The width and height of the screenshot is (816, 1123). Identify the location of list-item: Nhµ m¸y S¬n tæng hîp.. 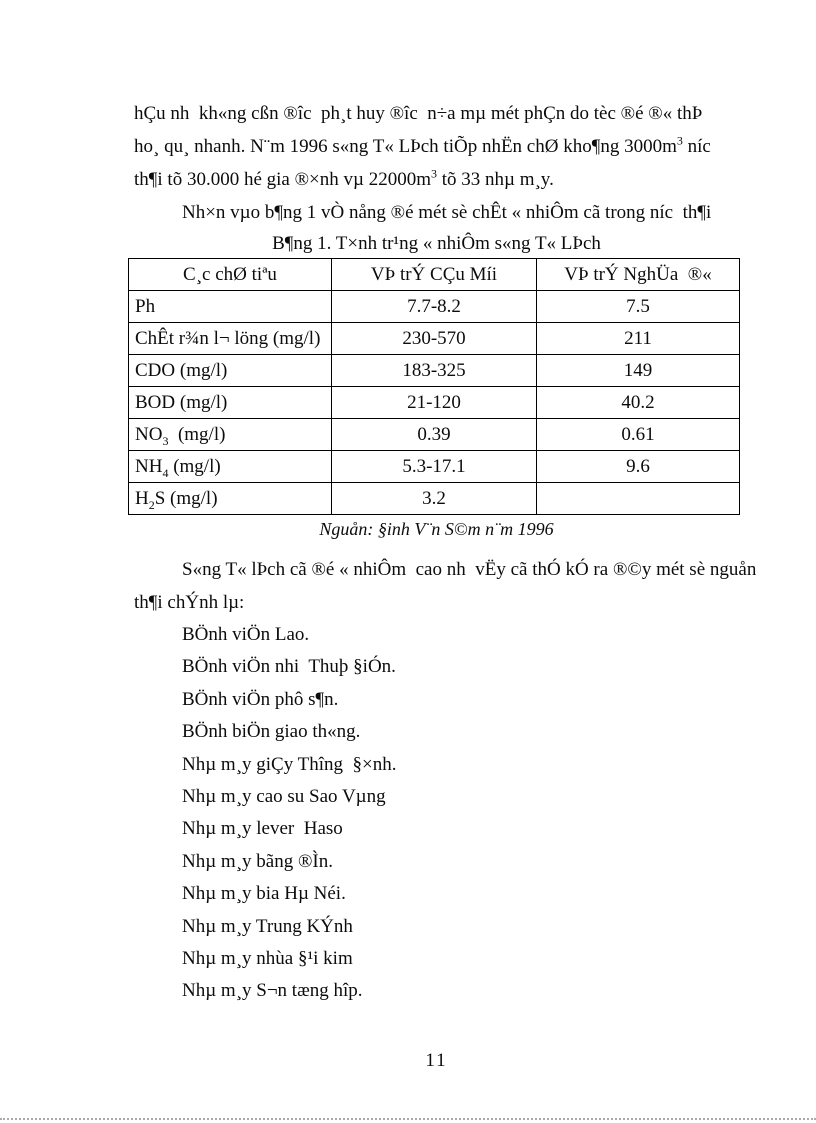
(272, 991).